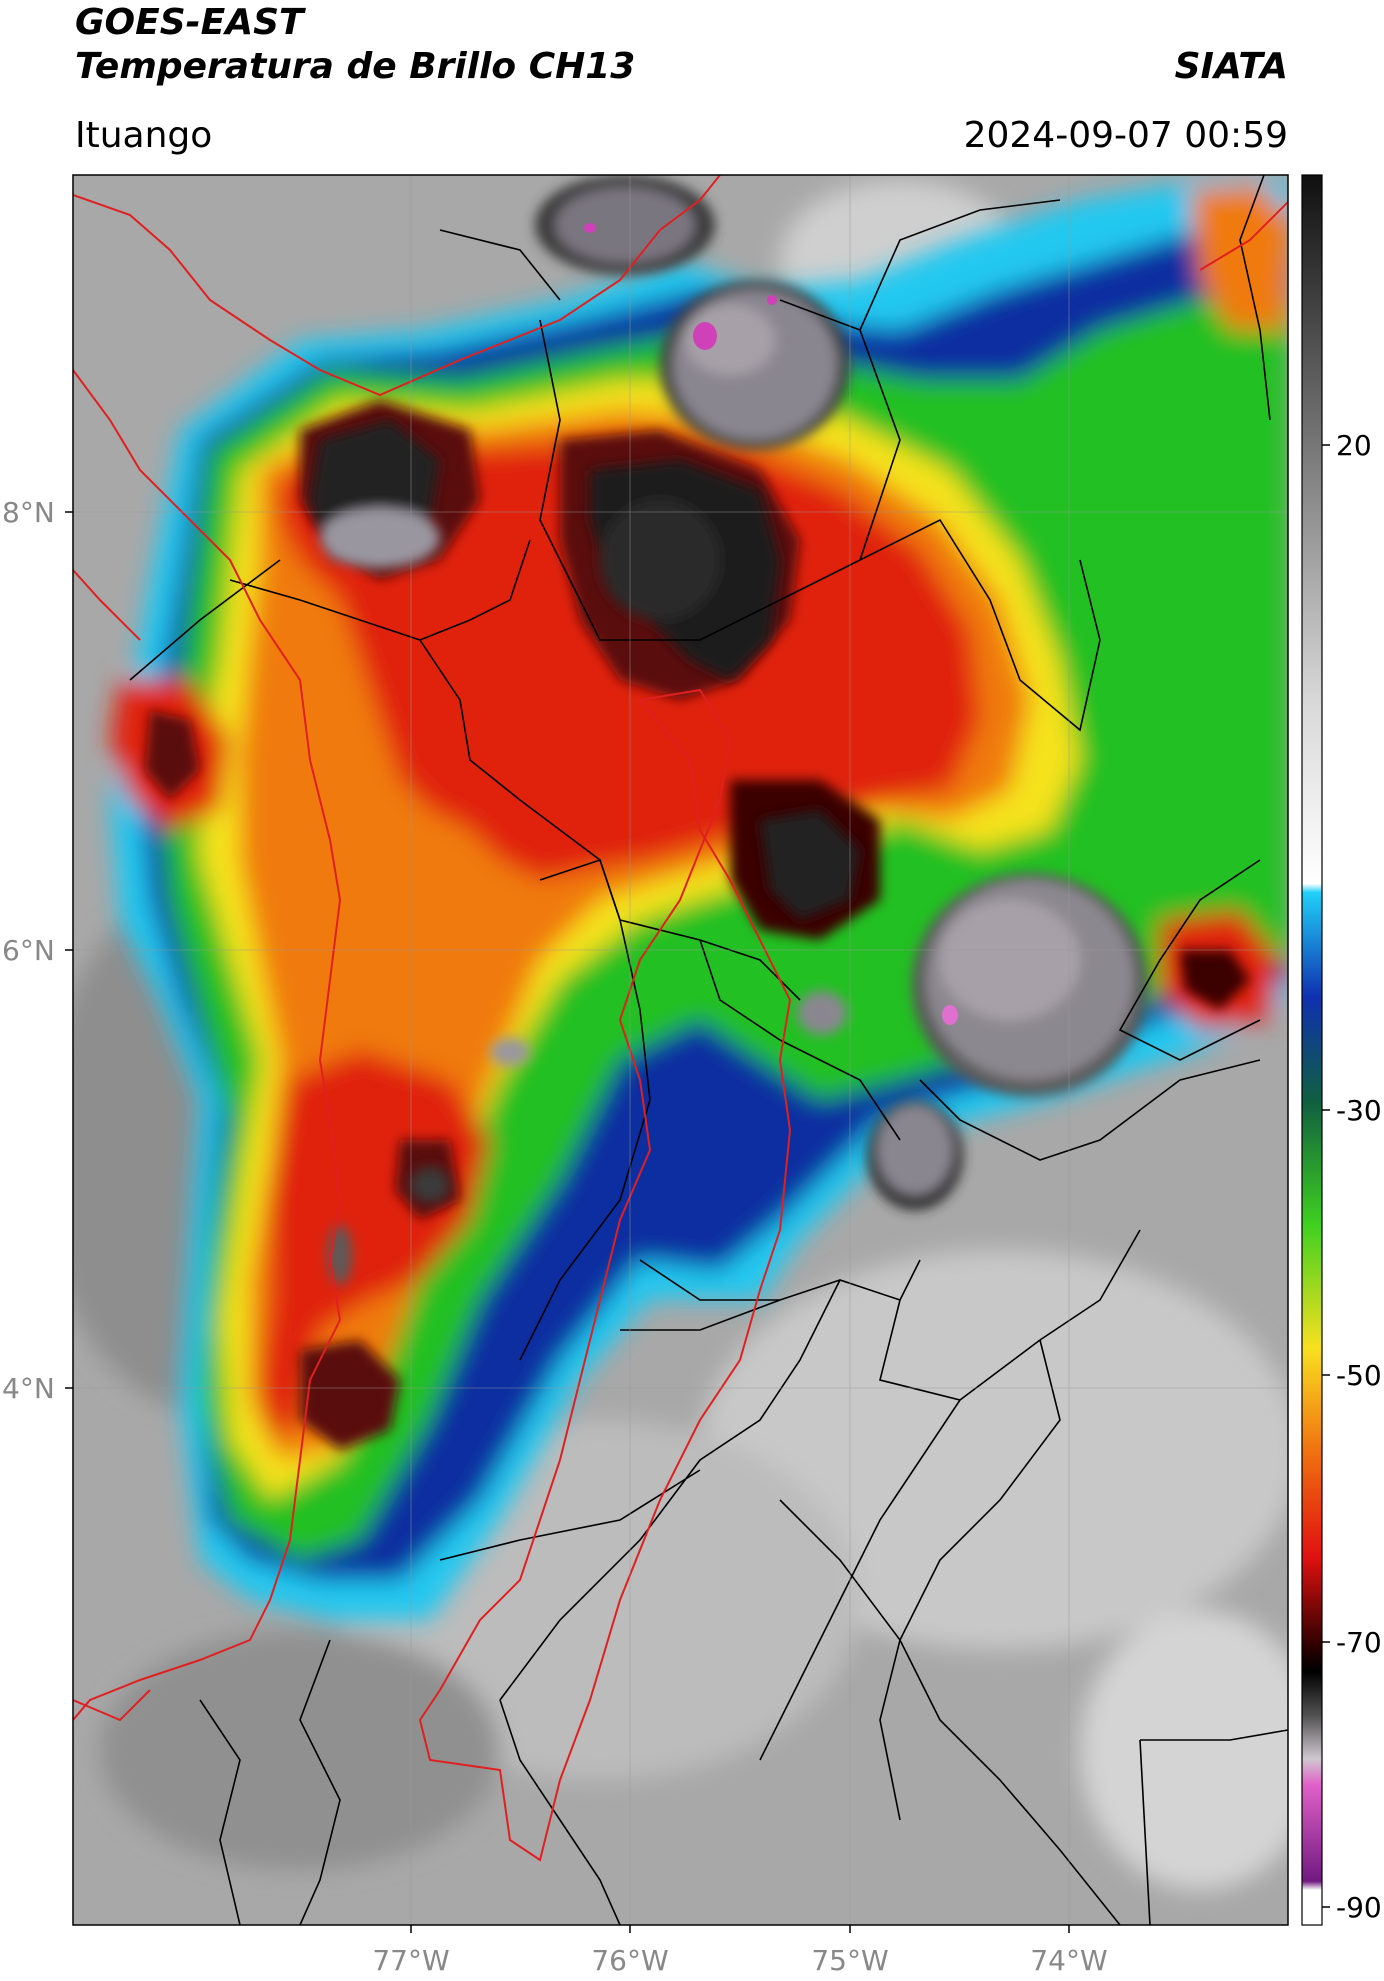  I want to click on colorbar-tick-minus50: -50, so click(1359, 1375).